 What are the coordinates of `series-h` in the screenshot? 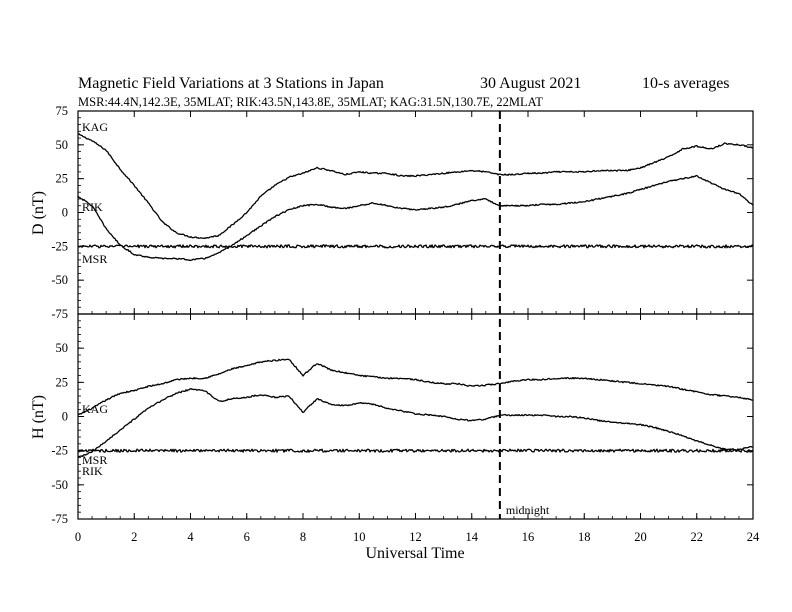 It's located at (415, 408).